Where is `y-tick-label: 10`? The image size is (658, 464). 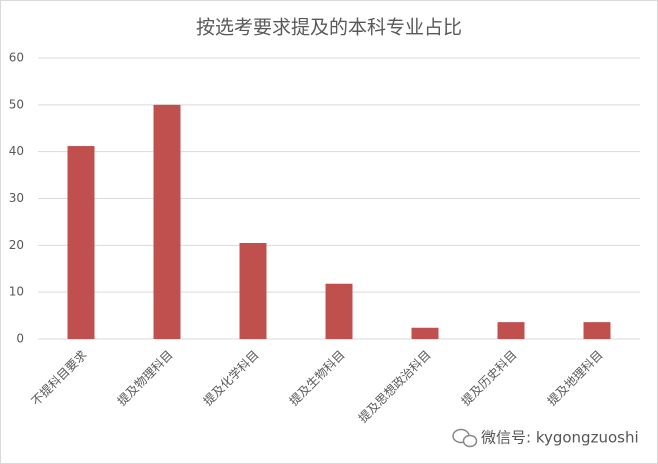
y-tick-label: 10 is located at coordinates (16, 292).